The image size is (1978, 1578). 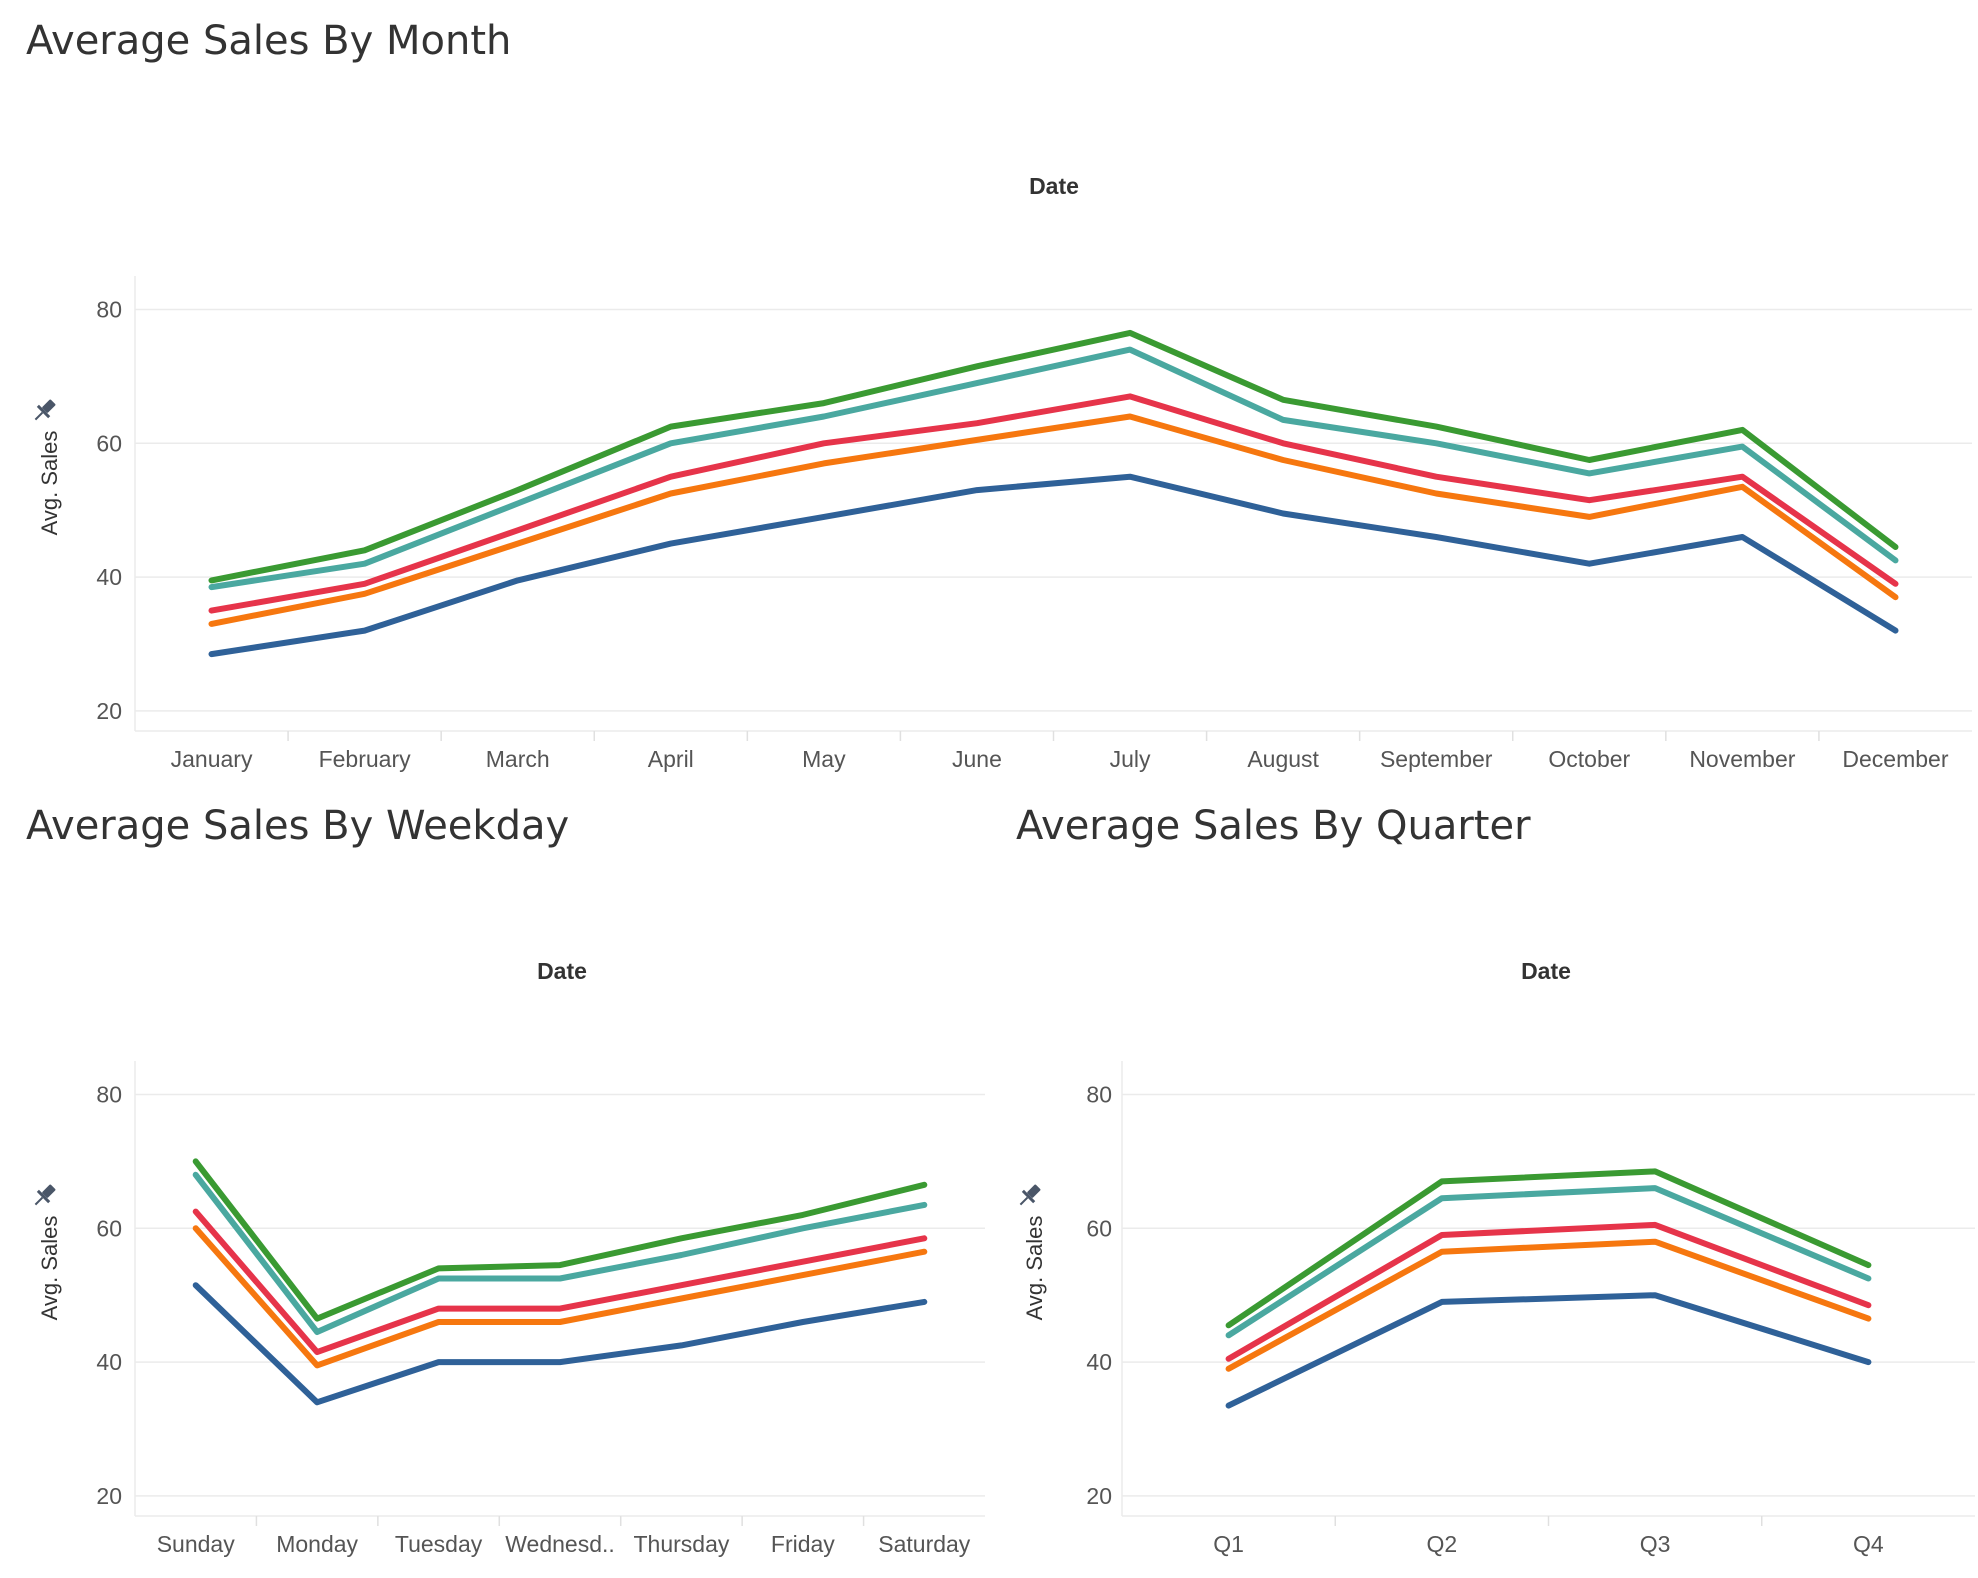 I want to click on quarter-chart-title: Average Sales By Quarter, so click(x=1273, y=826).